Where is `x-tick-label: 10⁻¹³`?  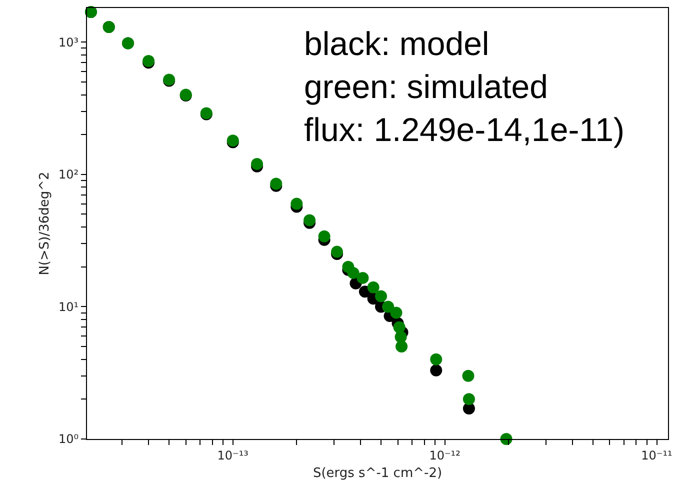 x-tick-label: 10⁻¹³ is located at coordinates (233, 455).